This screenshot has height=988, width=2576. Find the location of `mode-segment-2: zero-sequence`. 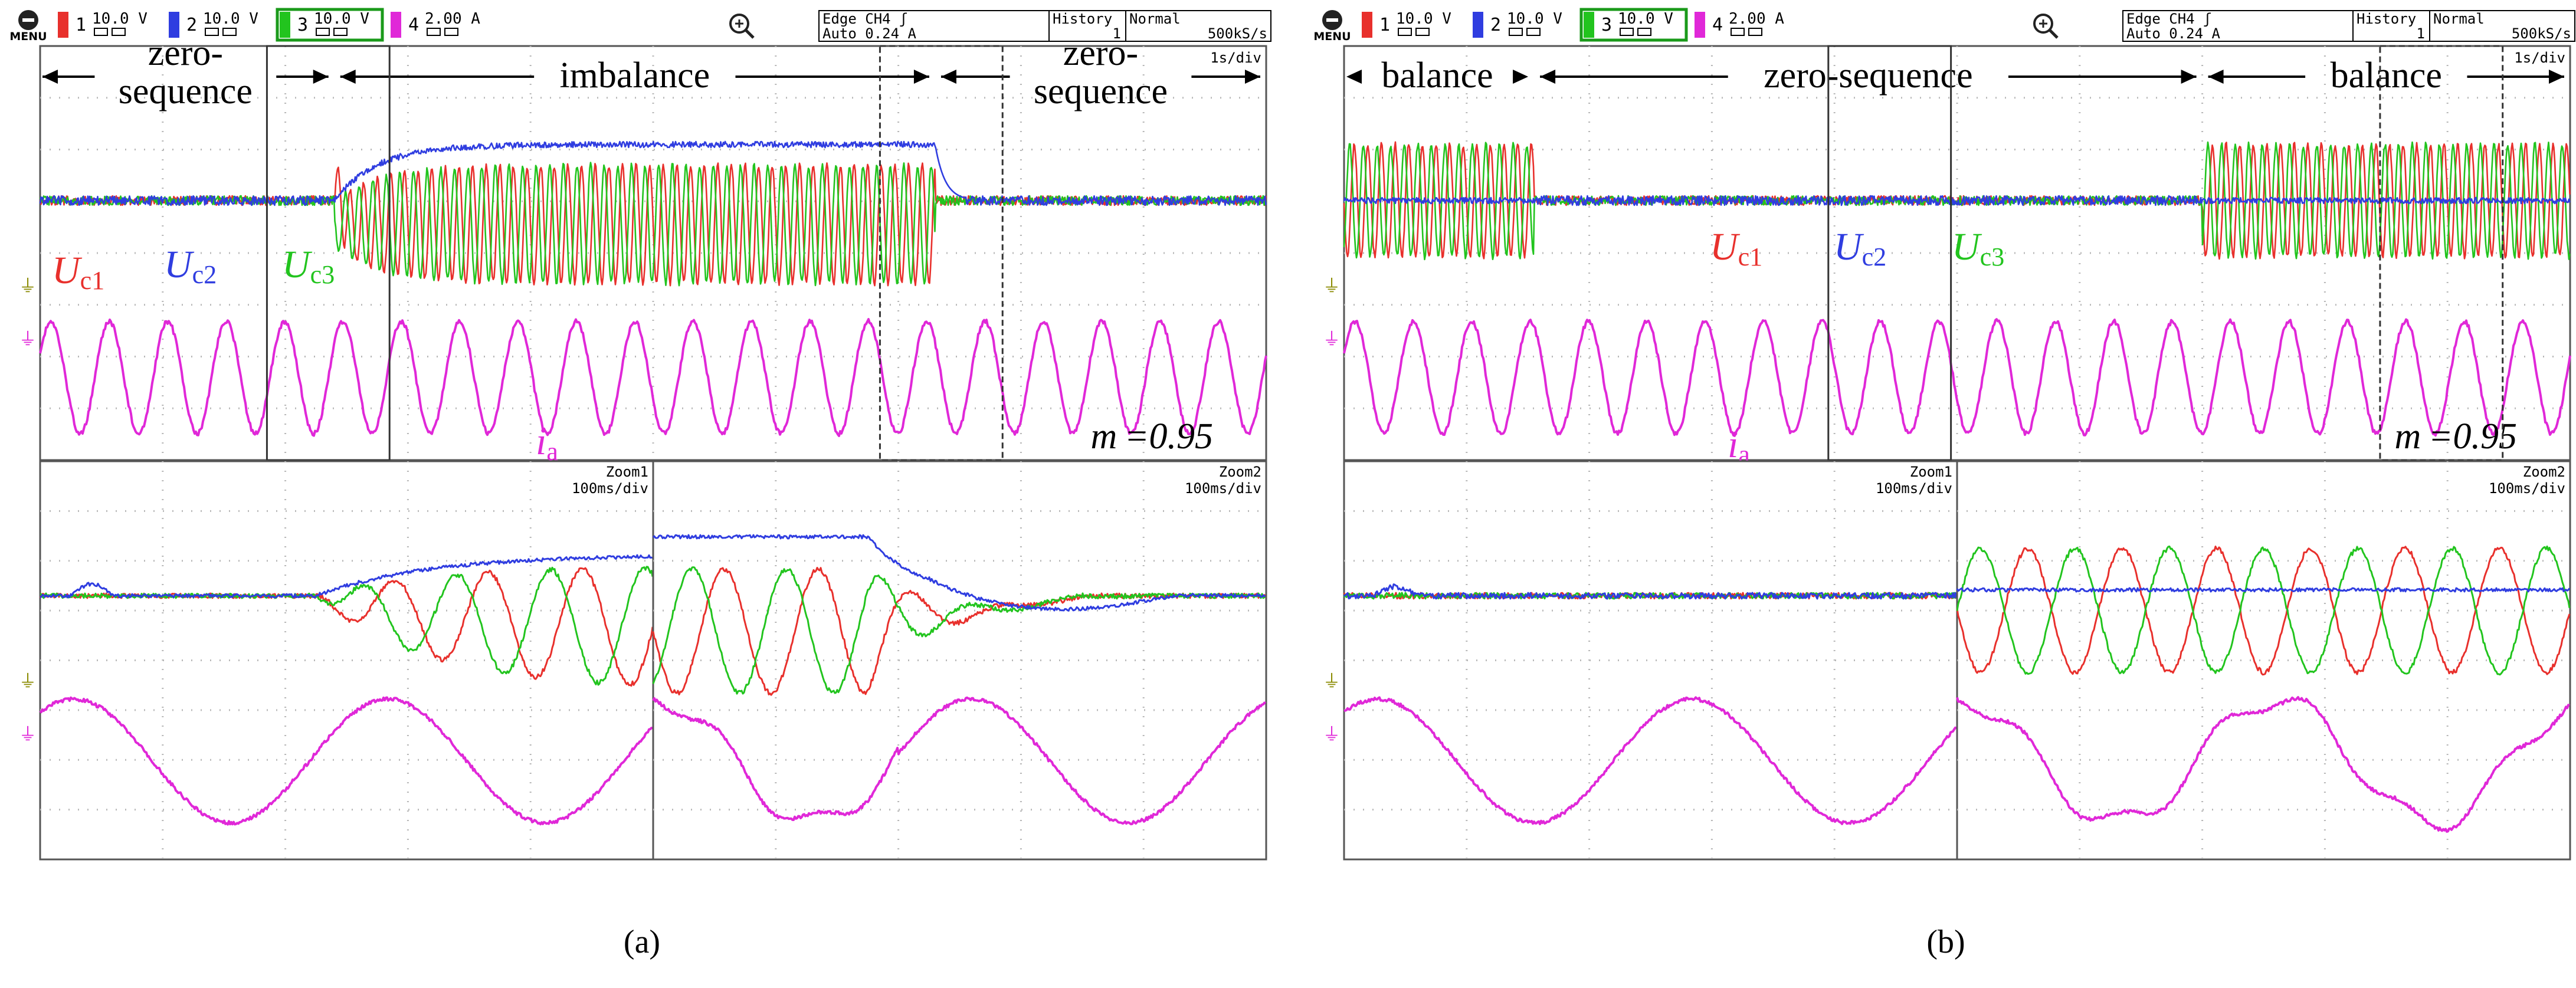

mode-segment-2: zero-sequence is located at coordinates (1100, 72).